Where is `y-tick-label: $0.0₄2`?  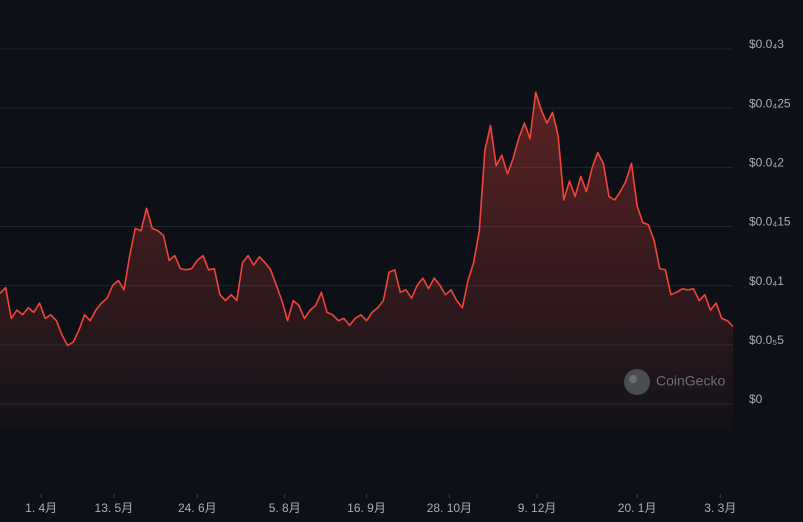 y-tick-label: $0.0₄2 is located at coordinates (766, 163).